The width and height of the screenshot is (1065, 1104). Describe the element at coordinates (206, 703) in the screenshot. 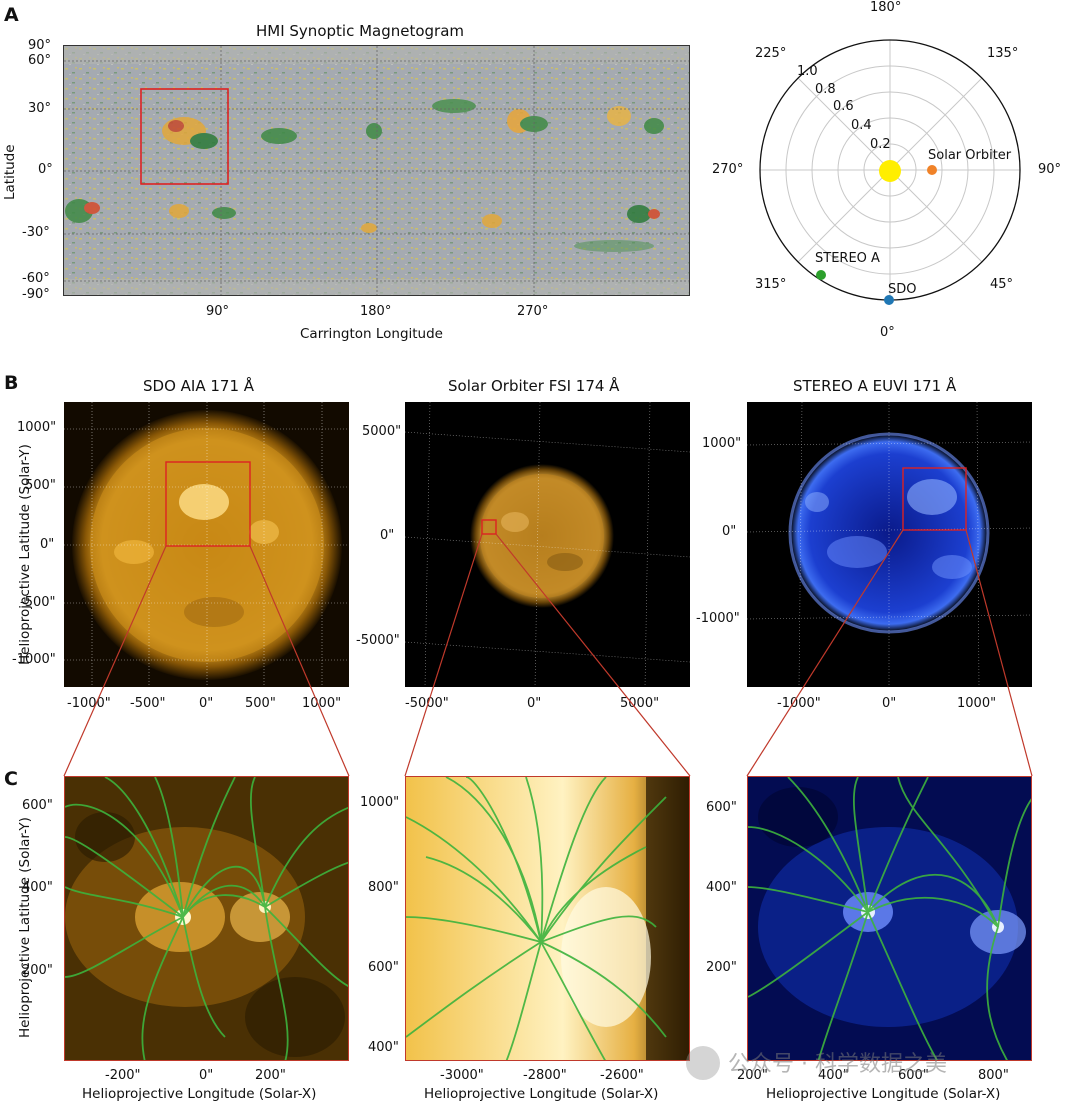

I see `aia-xtick: 0"` at that location.